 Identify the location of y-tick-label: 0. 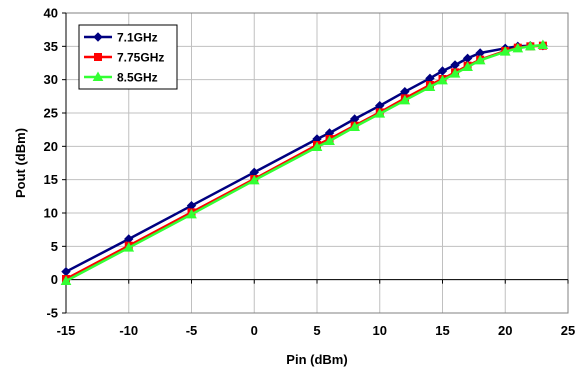
(54, 279).